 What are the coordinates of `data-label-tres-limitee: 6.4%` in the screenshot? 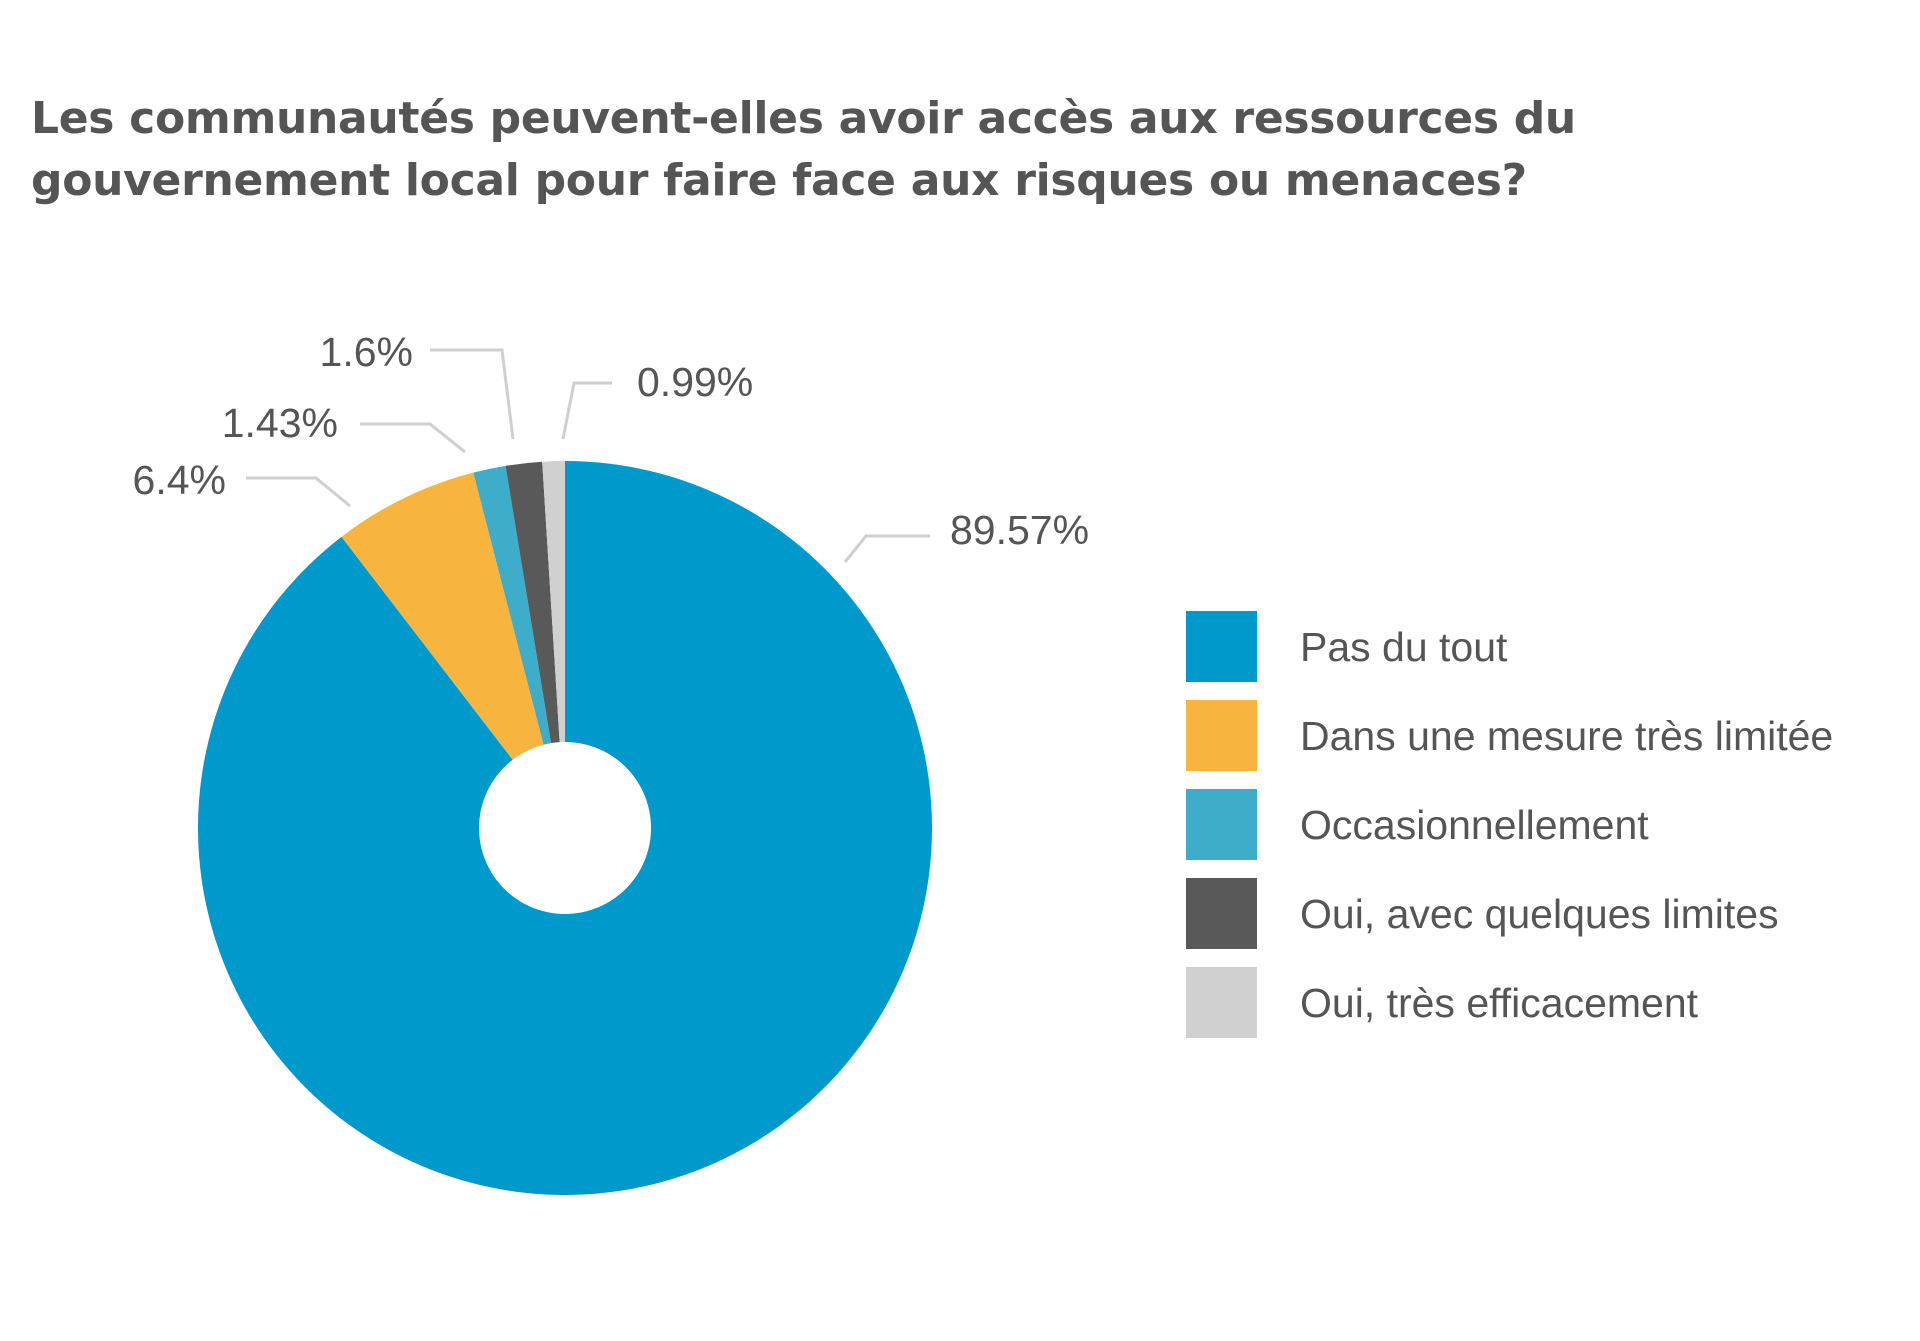 It's located at (179, 480).